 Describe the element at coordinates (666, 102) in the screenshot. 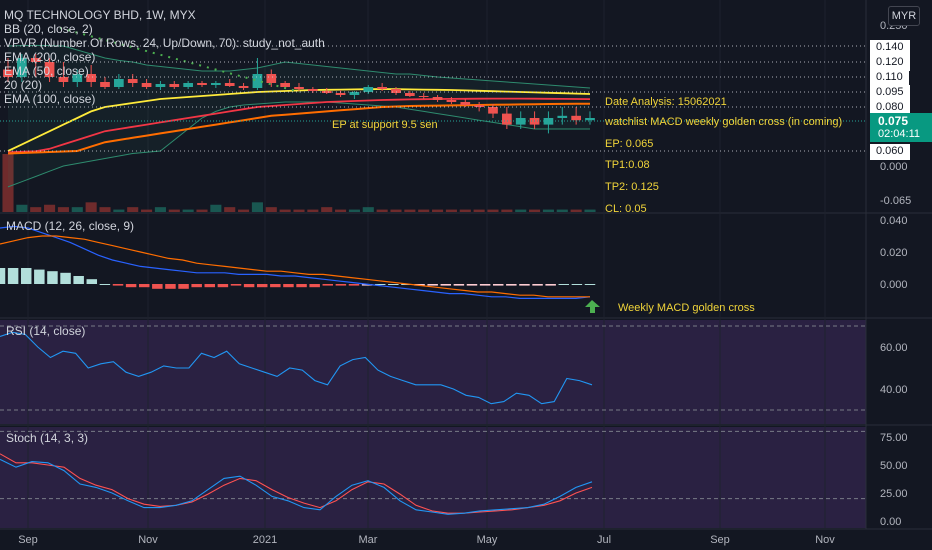

I see `note-date-analysis: Date Analysis: 15062021` at that location.